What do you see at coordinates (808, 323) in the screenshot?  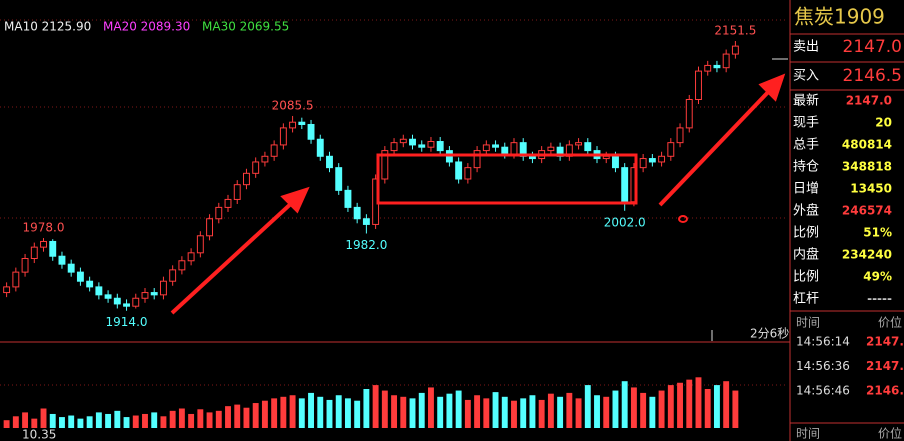 I see `trades-header: 时间` at bounding box center [808, 323].